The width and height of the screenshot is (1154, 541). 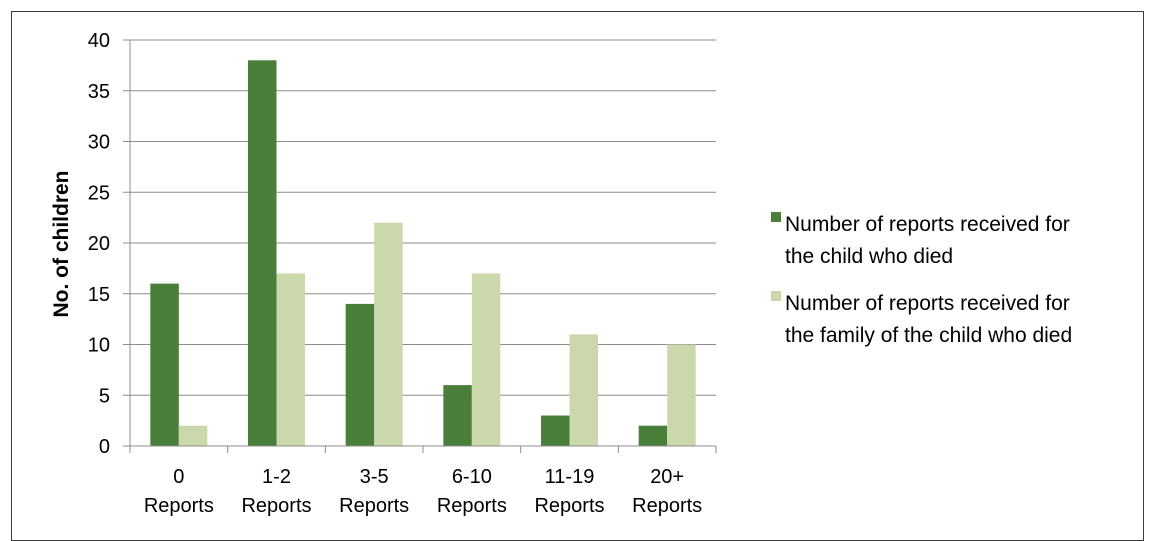 I want to click on x-tick-label: 6-10, so click(x=472, y=477).